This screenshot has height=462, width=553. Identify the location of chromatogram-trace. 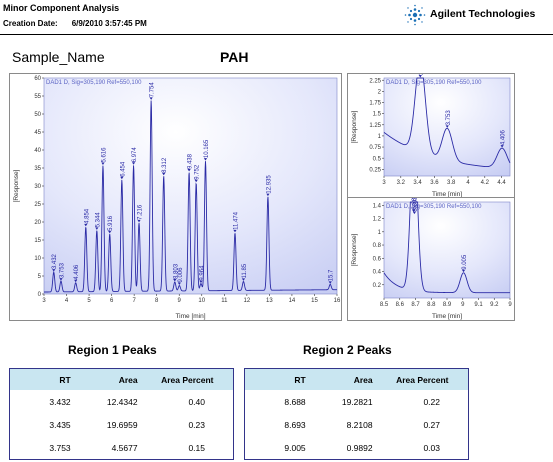
(447, 122).